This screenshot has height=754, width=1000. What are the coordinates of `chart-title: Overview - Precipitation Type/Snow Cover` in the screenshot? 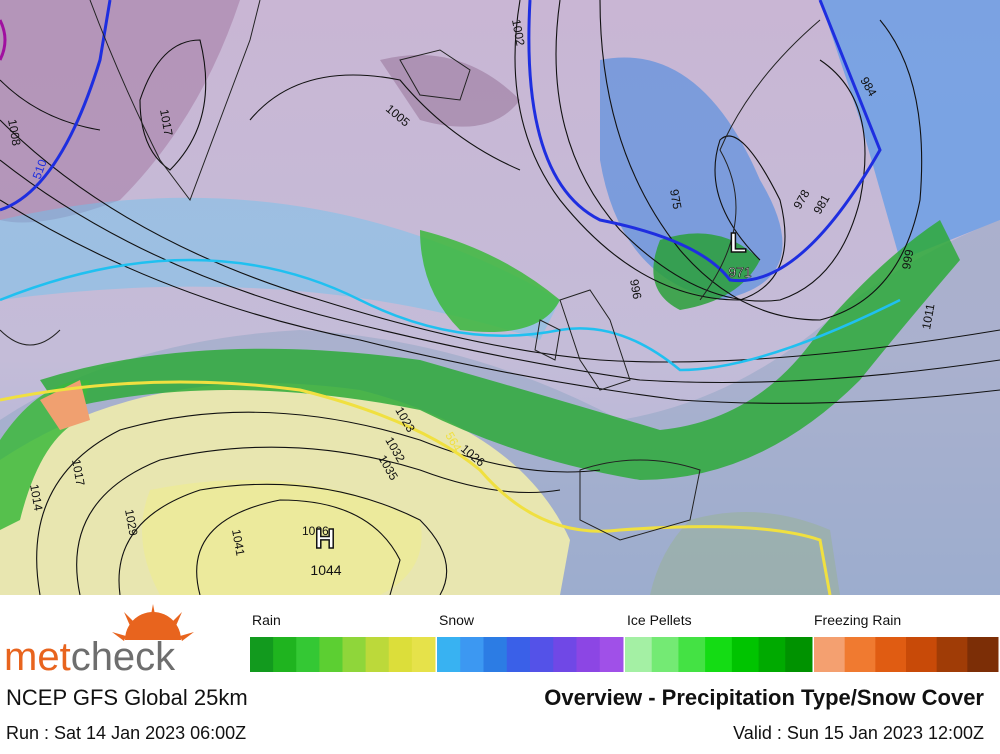 It's located at (764, 697).